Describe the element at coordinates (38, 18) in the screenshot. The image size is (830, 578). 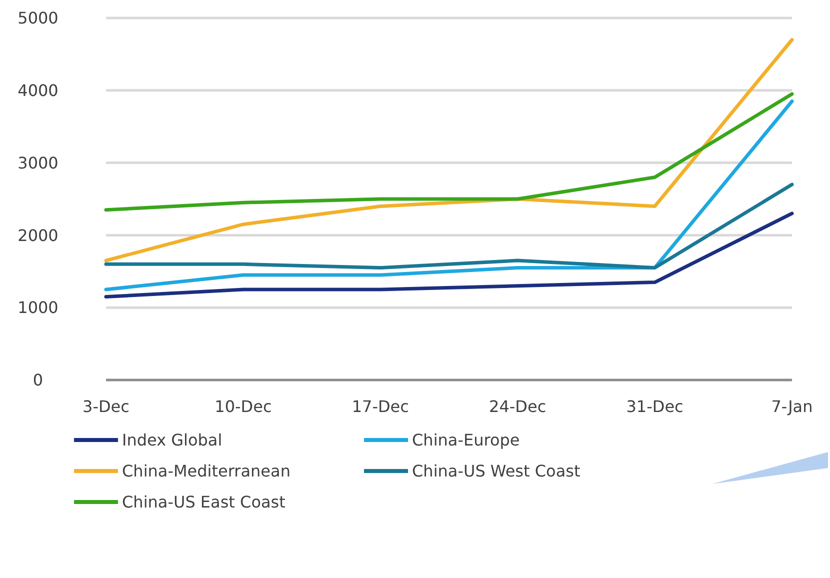
I see `y-tick-label: 5000` at that location.